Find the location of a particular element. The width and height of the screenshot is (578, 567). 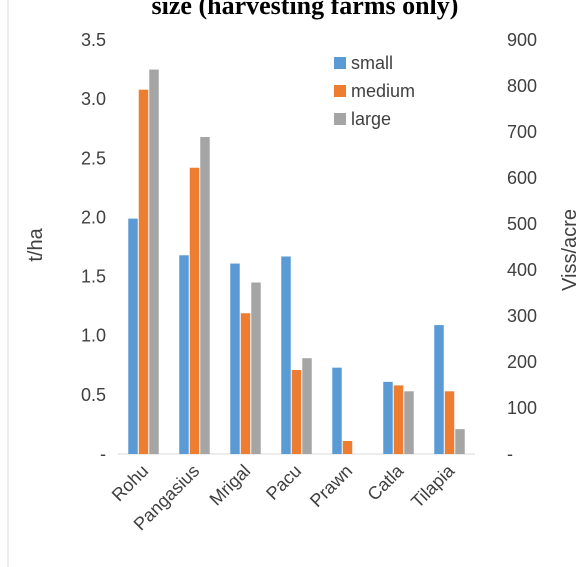

y2-tick-label: - is located at coordinates (510, 454).